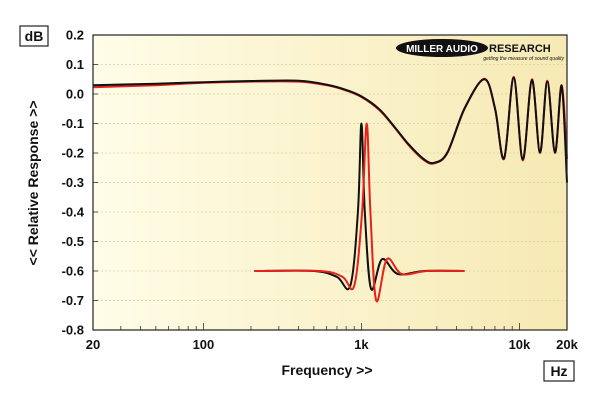 Image resolution: width=600 pixels, height=404 pixels. Describe the element at coordinates (520, 49) in the screenshot. I see `logo-second: RESEARCH` at that location.